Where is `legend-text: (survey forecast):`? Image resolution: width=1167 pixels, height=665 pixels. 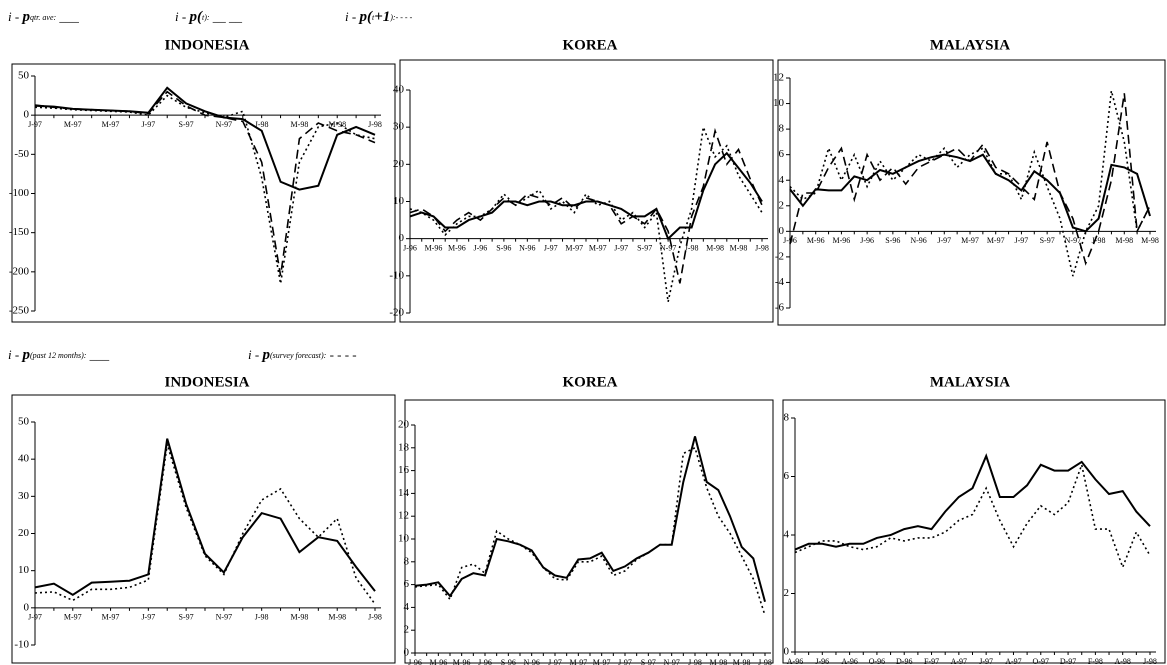
legend-text: (survey forecast): is located at coordinates (298, 355).